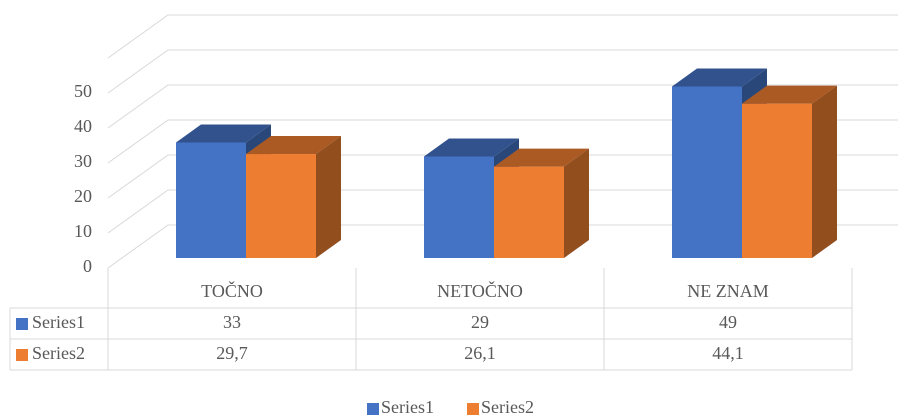 The width and height of the screenshot is (902, 420). I want to click on y-tick-label: 0, so click(87, 266).